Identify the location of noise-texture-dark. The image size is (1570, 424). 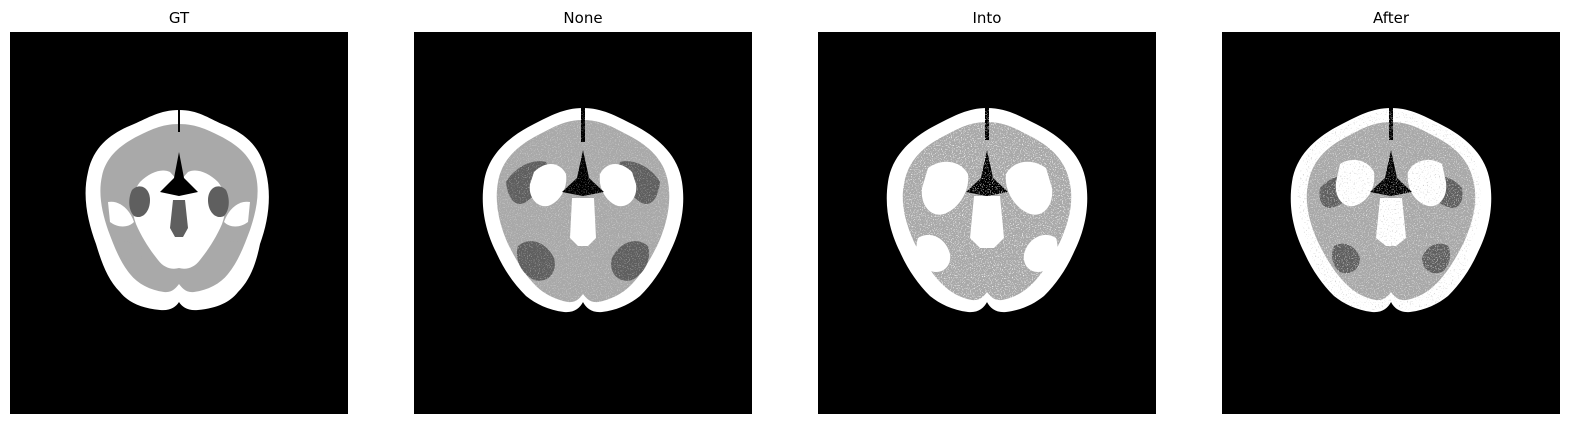
(1389, 210).